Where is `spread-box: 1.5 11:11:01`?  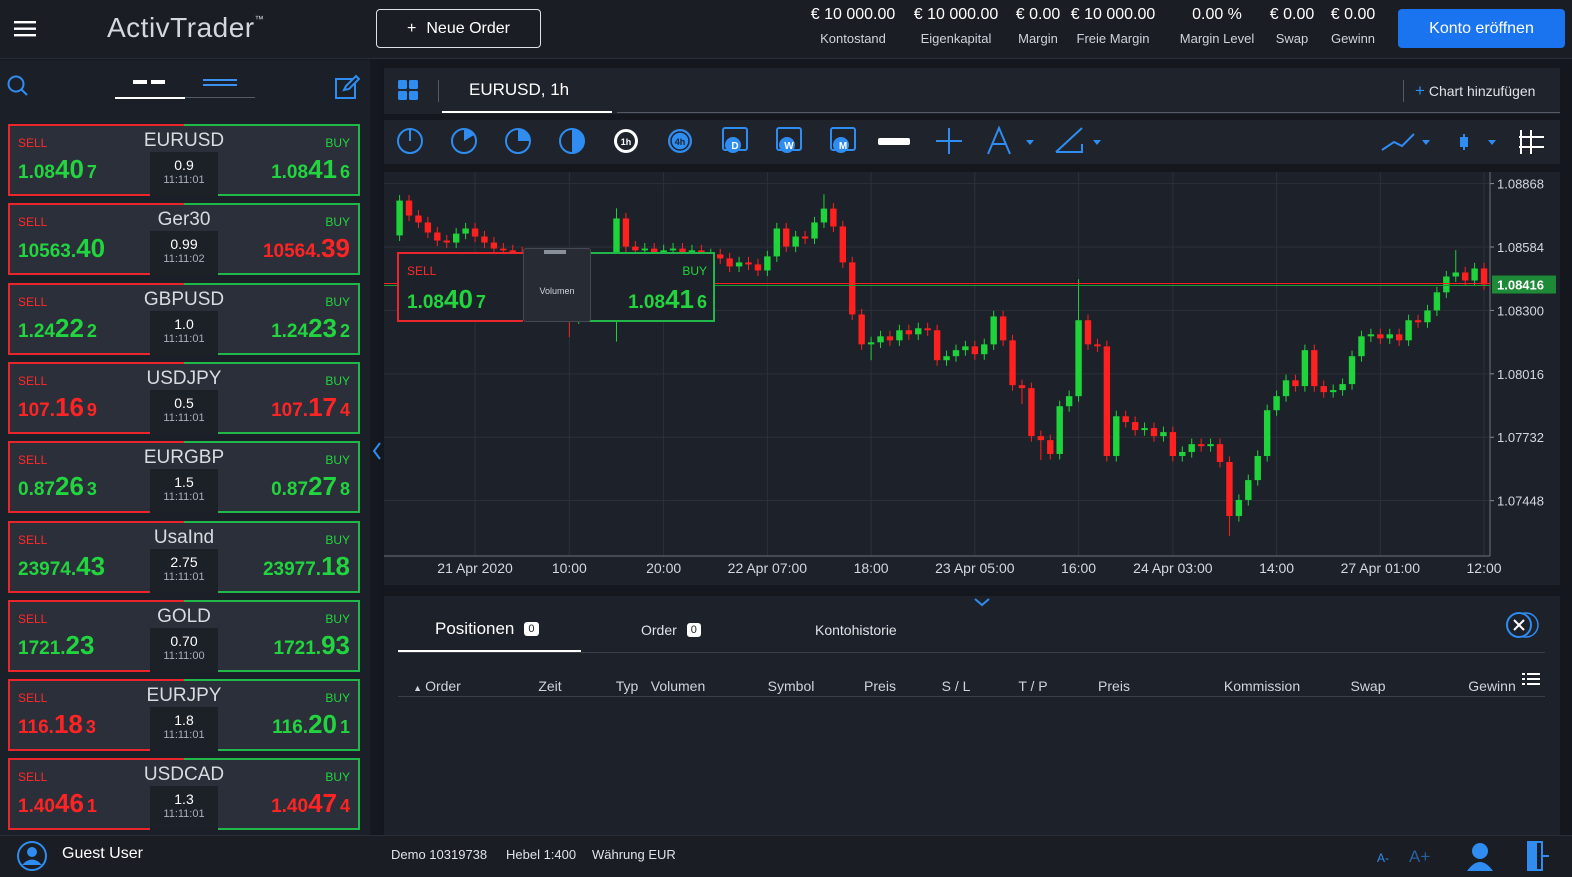 spread-box: 1.5 11:11:01 is located at coordinates (184, 491).